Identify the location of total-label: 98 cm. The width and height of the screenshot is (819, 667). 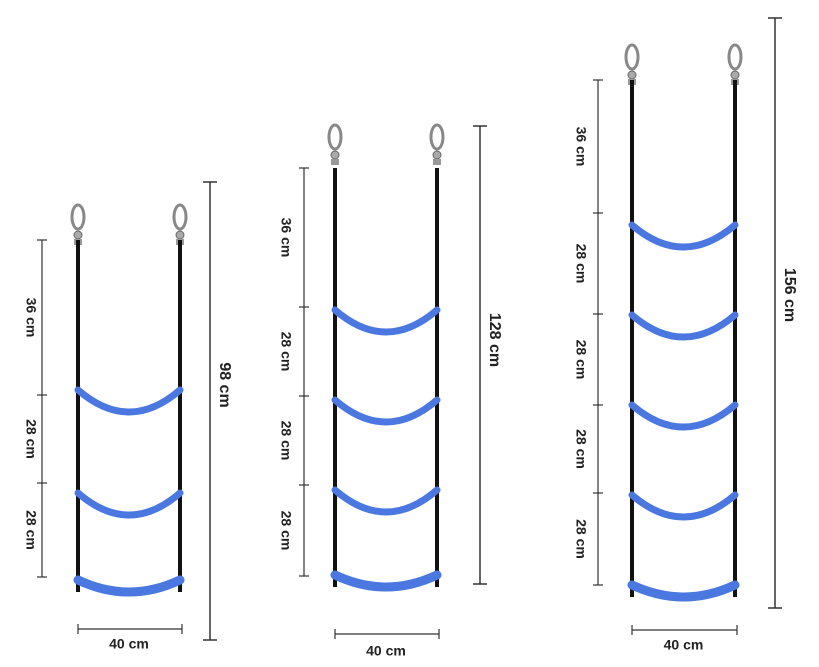
(224, 384).